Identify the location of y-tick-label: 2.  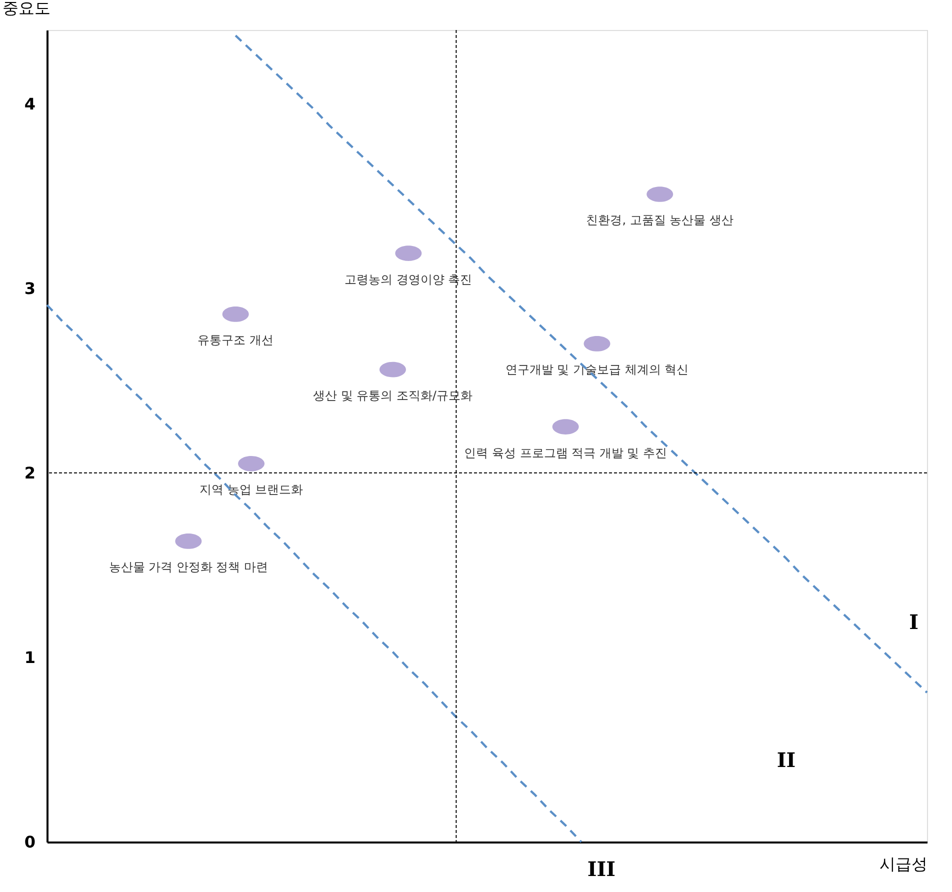
(30, 472).